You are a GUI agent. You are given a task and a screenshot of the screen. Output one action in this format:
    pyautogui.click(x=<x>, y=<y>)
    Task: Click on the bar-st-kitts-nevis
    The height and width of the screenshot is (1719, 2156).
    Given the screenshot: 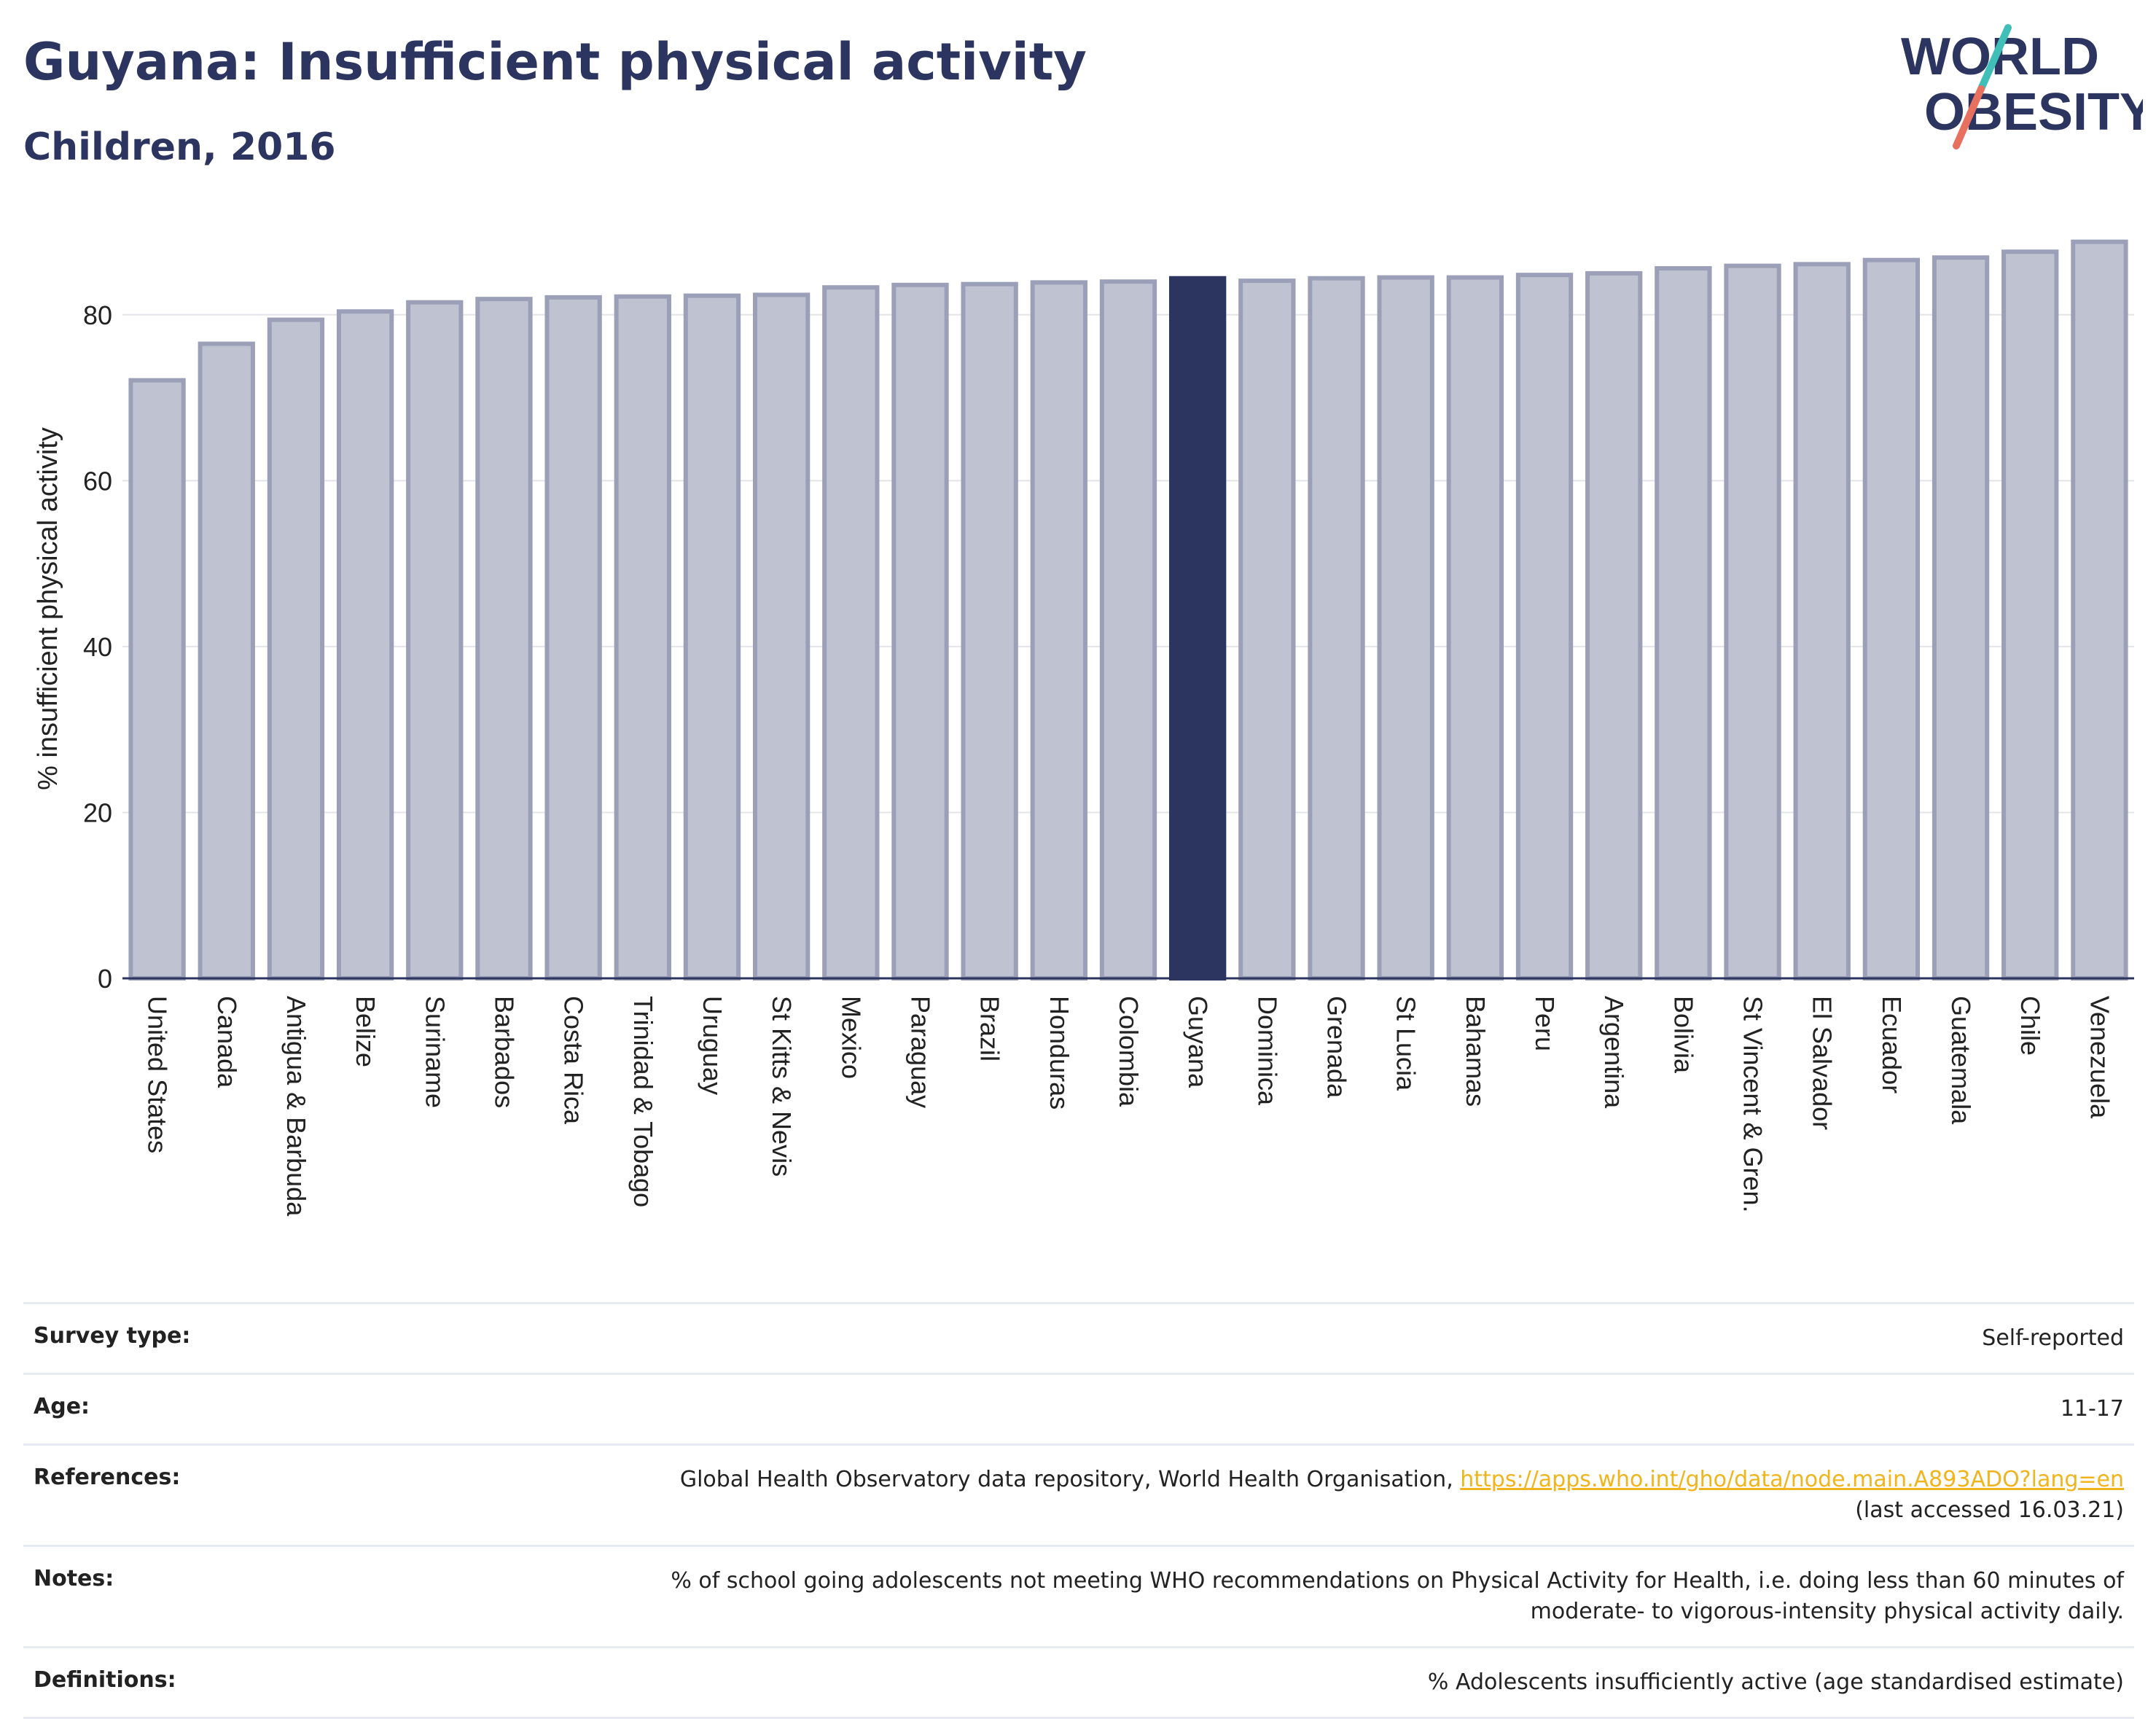 What is the action you would take?
    pyautogui.click(x=782, y=636)
    